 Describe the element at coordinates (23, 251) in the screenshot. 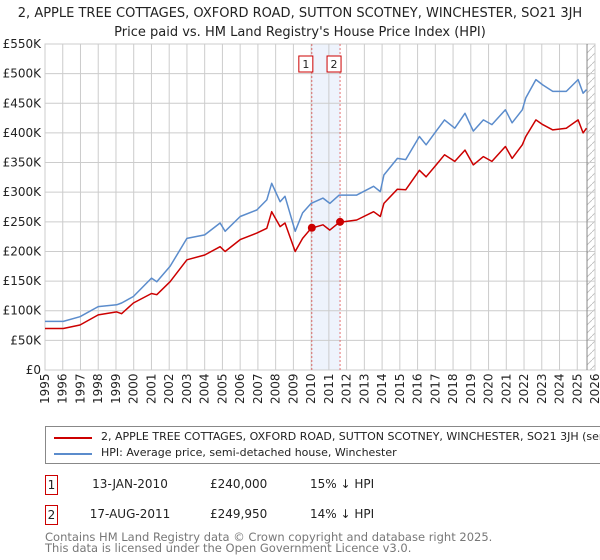

I see `y-tick-label: £200K` at that location.